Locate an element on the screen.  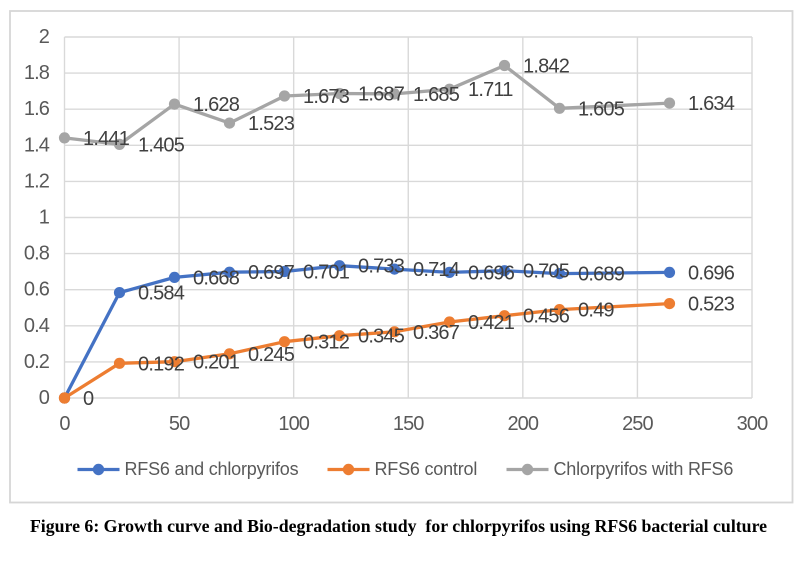
svg-text: 0.668 is located at coordinates (216, 278).